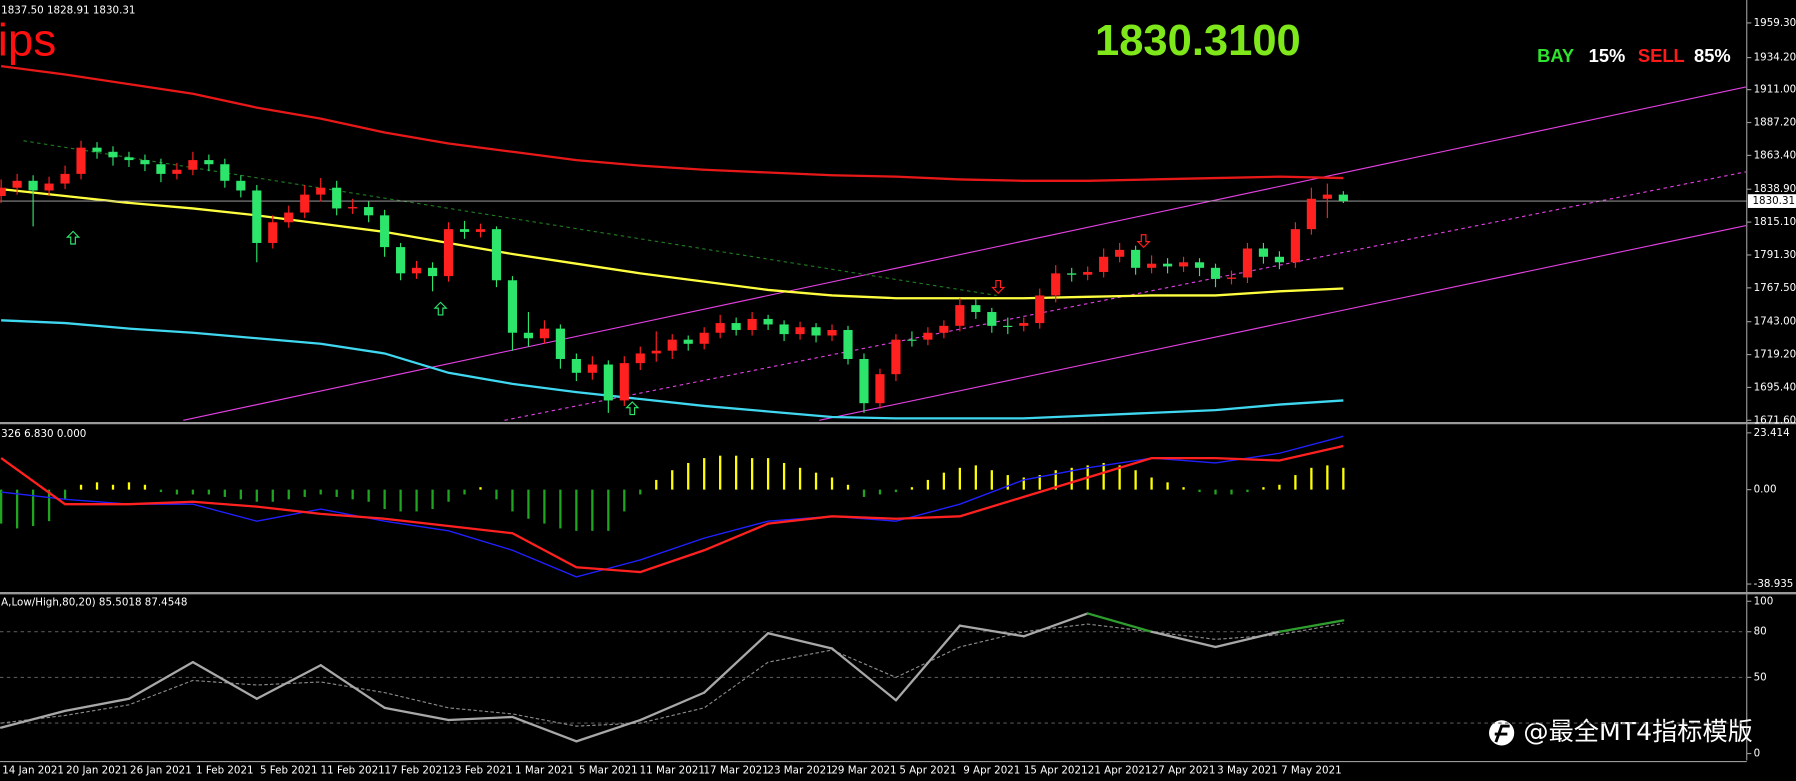  Describe the element at coordinates (97, 771) in the screenshot. I see `x-tick-label: 20 Jan 2021` at that location.